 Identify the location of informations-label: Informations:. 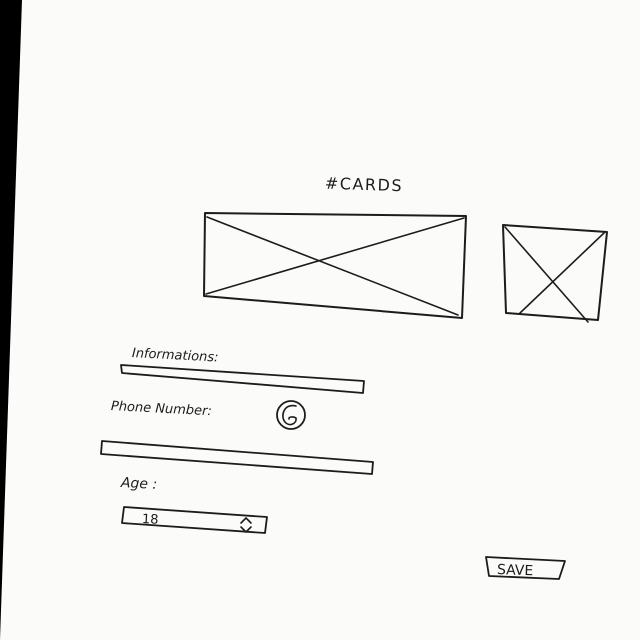
(175, 356).